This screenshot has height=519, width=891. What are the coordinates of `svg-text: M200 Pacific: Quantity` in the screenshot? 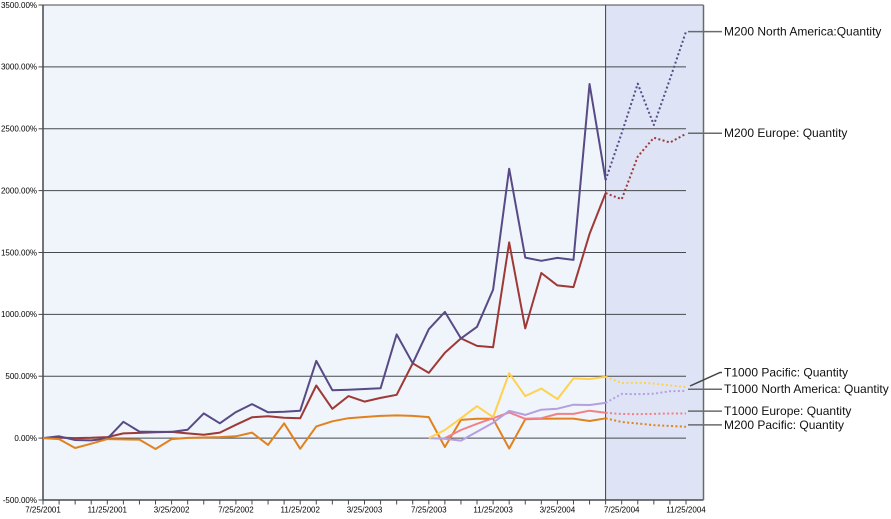 It's located at (784, 425).